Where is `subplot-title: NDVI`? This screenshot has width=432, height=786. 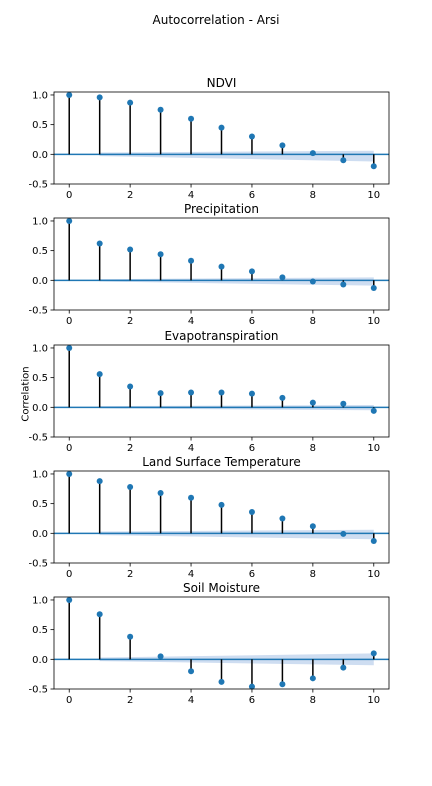
subplot-title: NDVI is located at coordinates (222, 83).